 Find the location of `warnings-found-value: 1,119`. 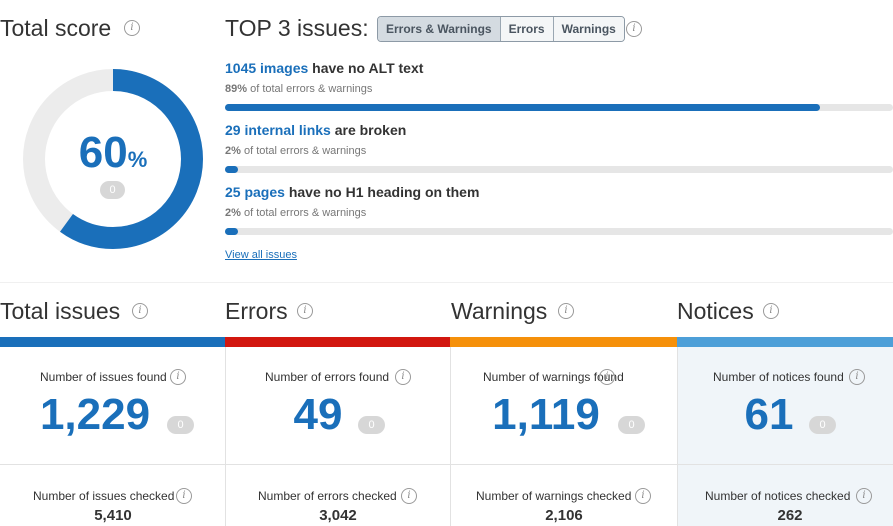

warnings-found-value: 1,119 is located at coordinates (546, 414).